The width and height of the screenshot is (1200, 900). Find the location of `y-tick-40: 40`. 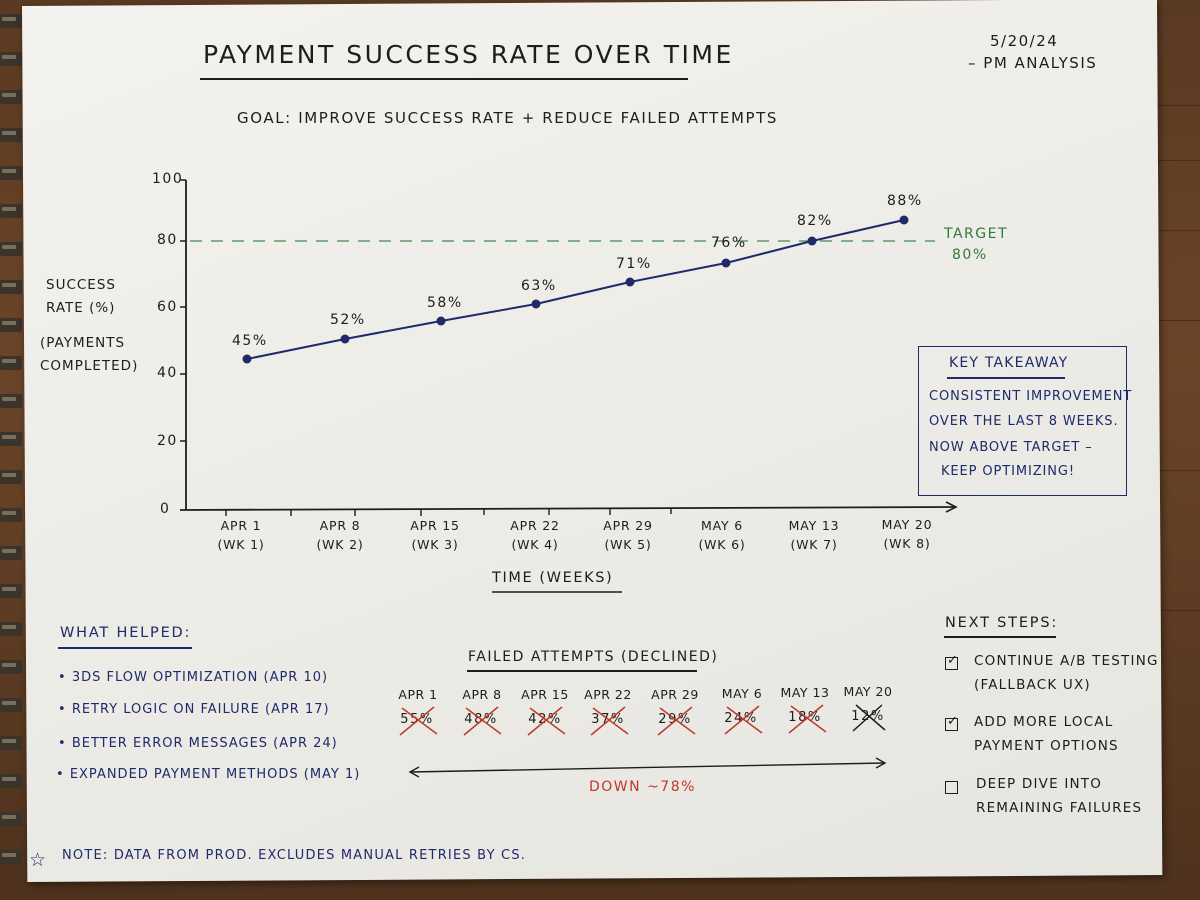

y-tick-40: 40 is located at coordinates (167, 373).